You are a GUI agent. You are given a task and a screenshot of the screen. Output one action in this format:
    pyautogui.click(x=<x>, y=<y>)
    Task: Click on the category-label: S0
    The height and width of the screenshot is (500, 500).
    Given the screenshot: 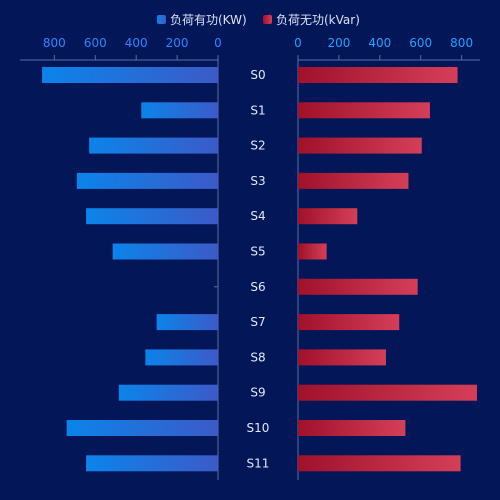 What is the action you would take?
    pyautogui.click(x=257, y=75)
    